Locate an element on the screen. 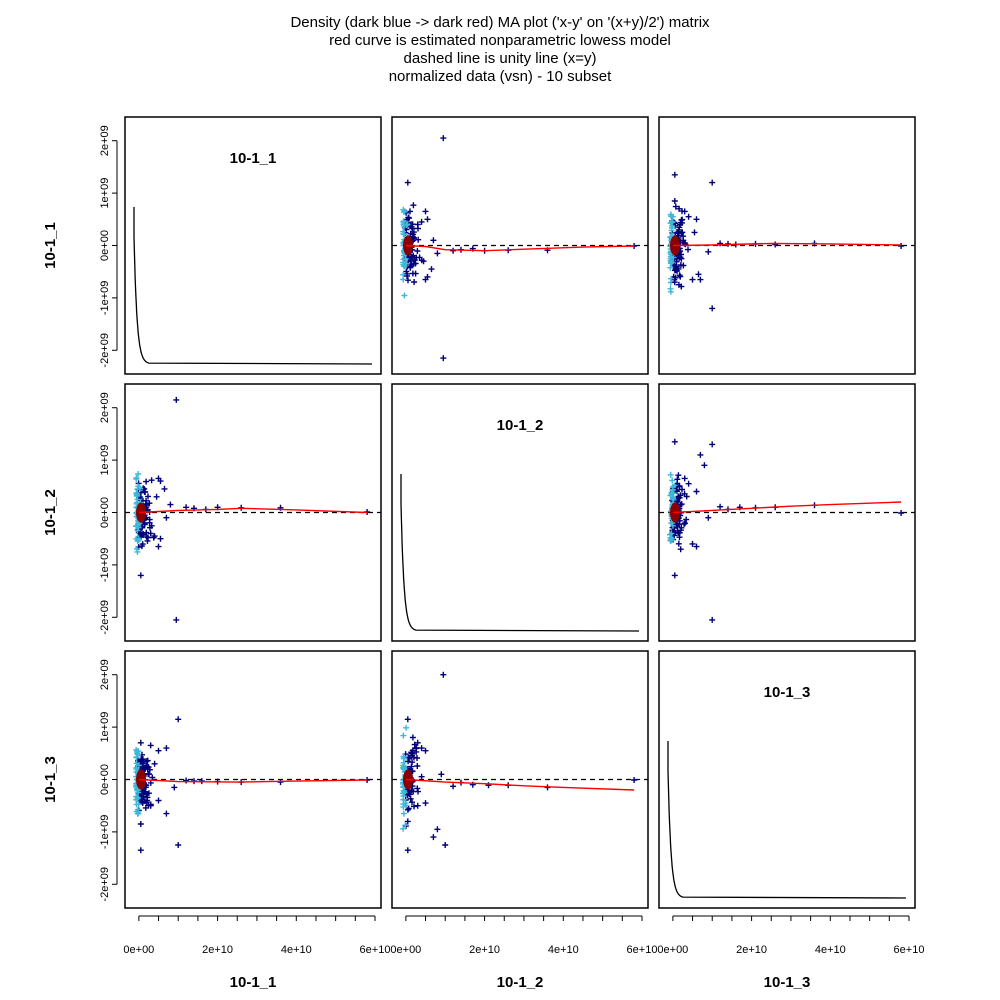  diagonal-sample-label: 10-1_3 is located at coordinates (787, 692).